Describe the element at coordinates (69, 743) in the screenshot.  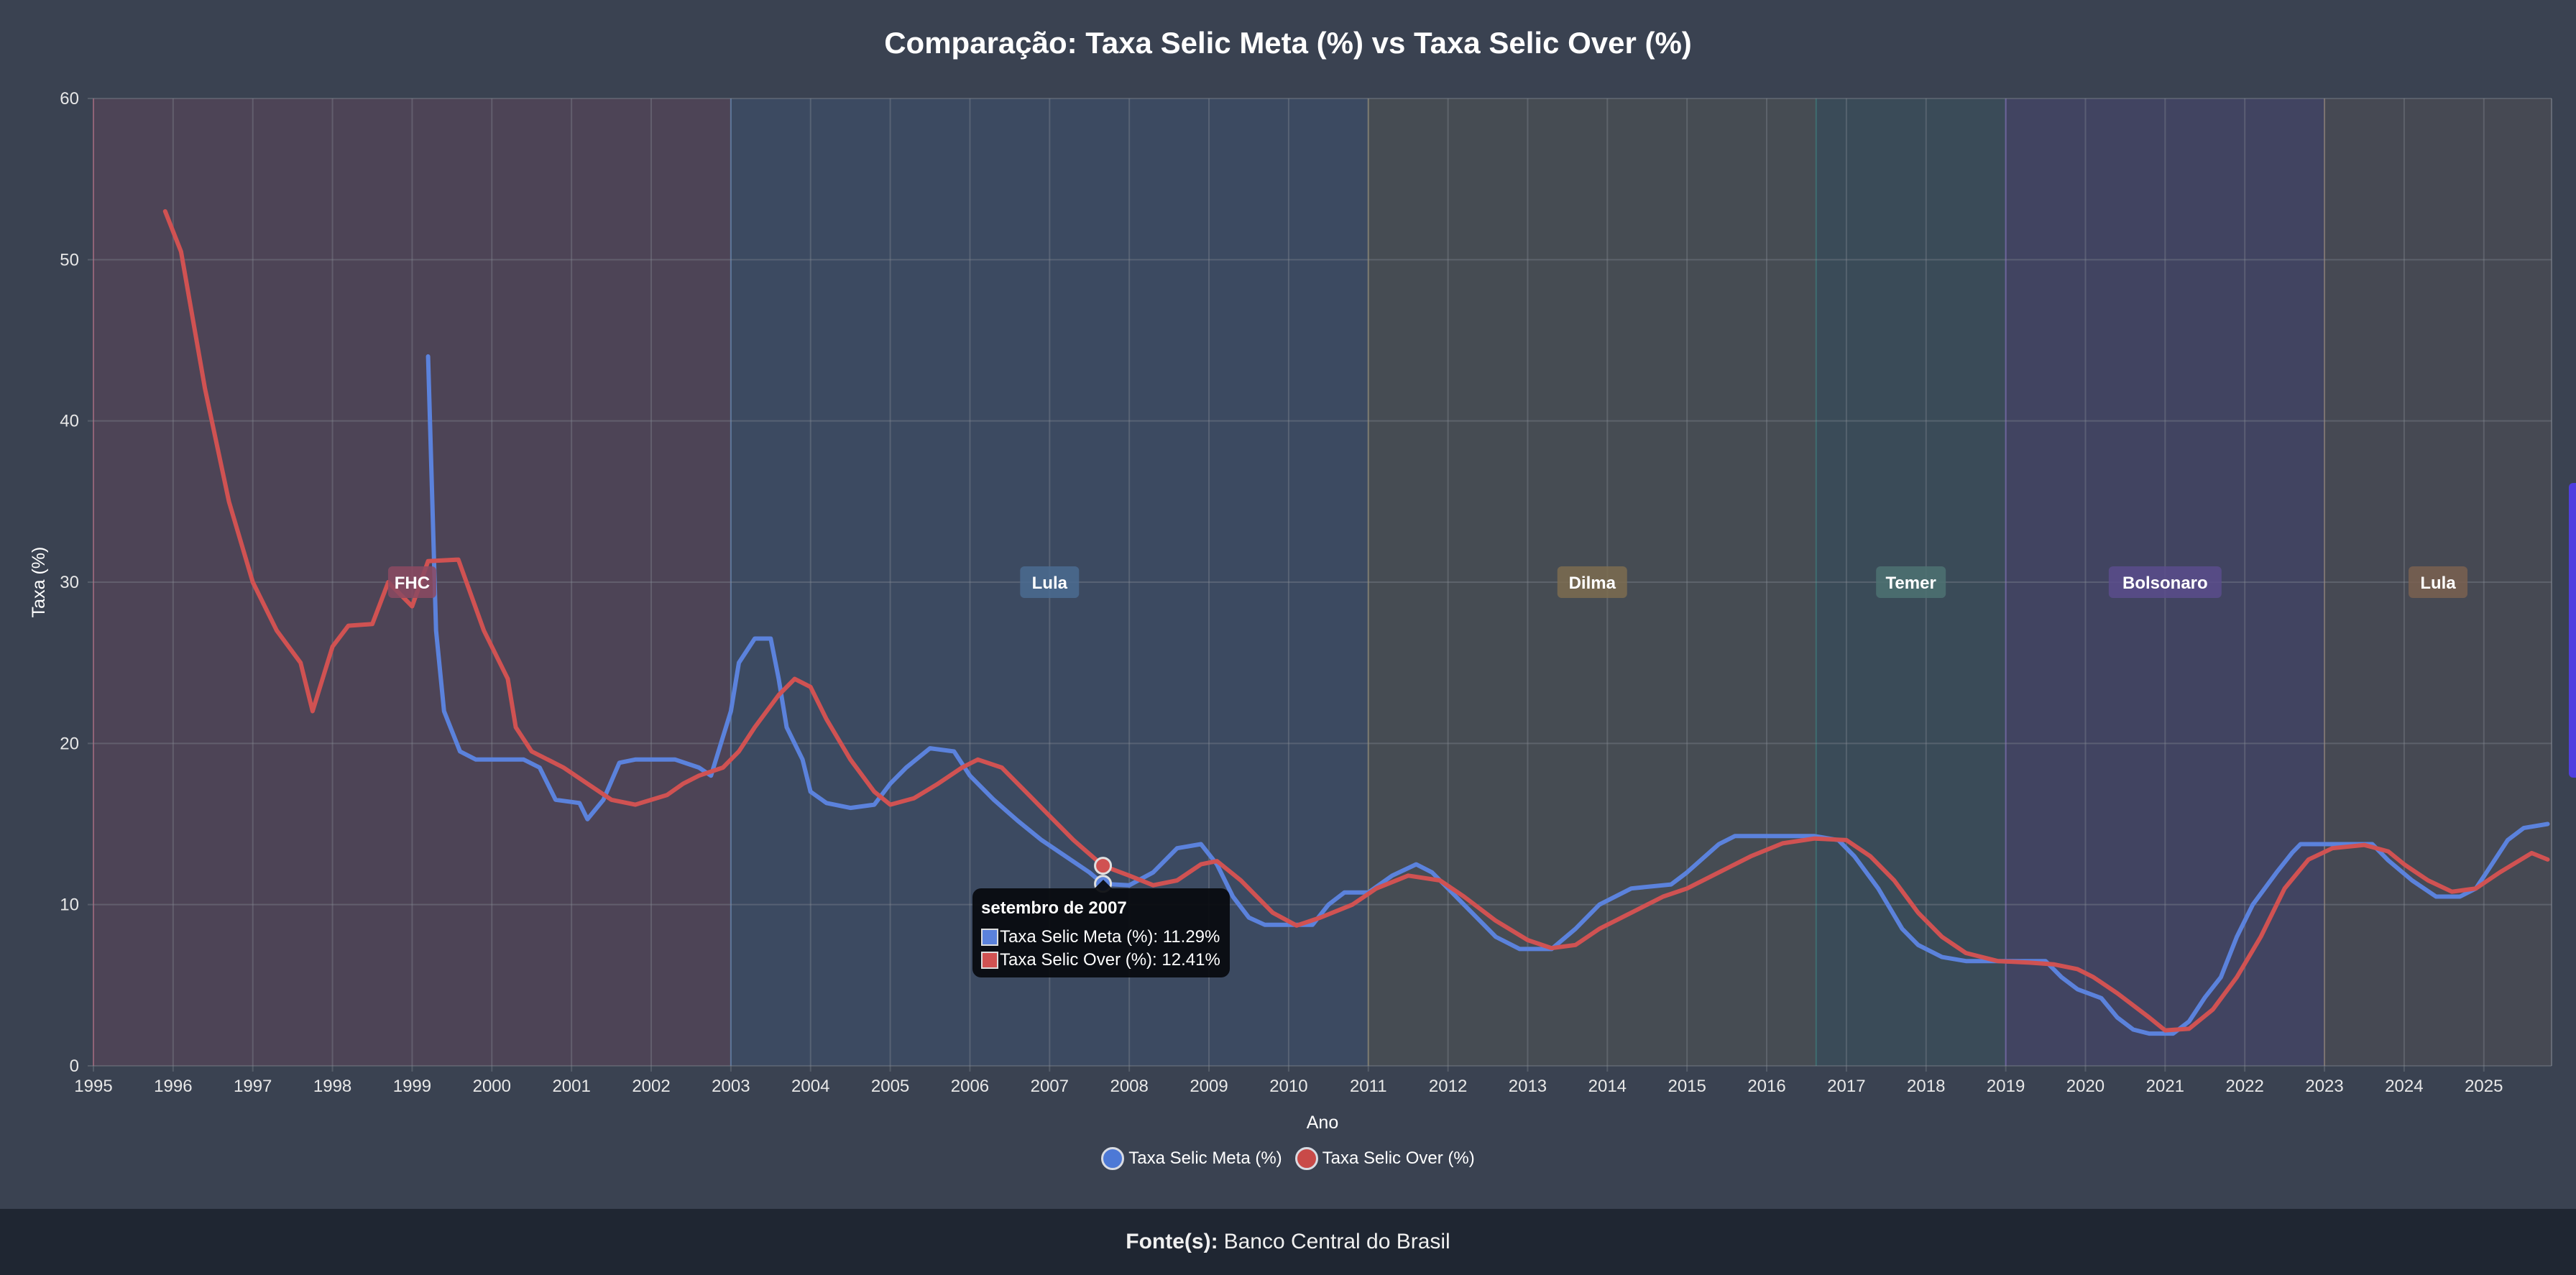
I see `y-tick-label: 20` at that location.